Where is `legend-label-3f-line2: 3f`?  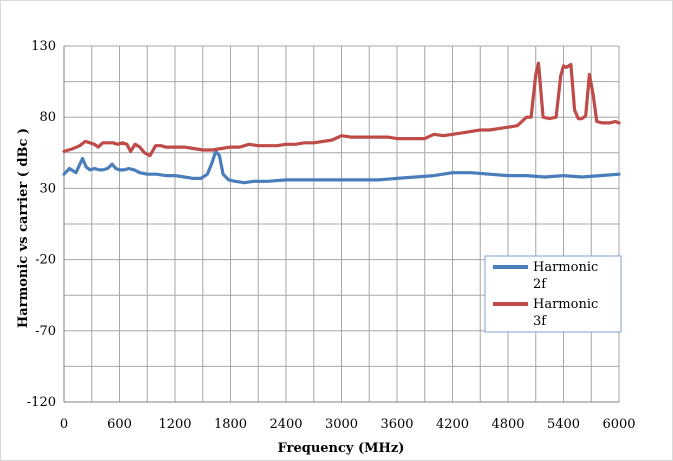 legend-label-3f-line2: 3f is located at coordinates (540, 321).